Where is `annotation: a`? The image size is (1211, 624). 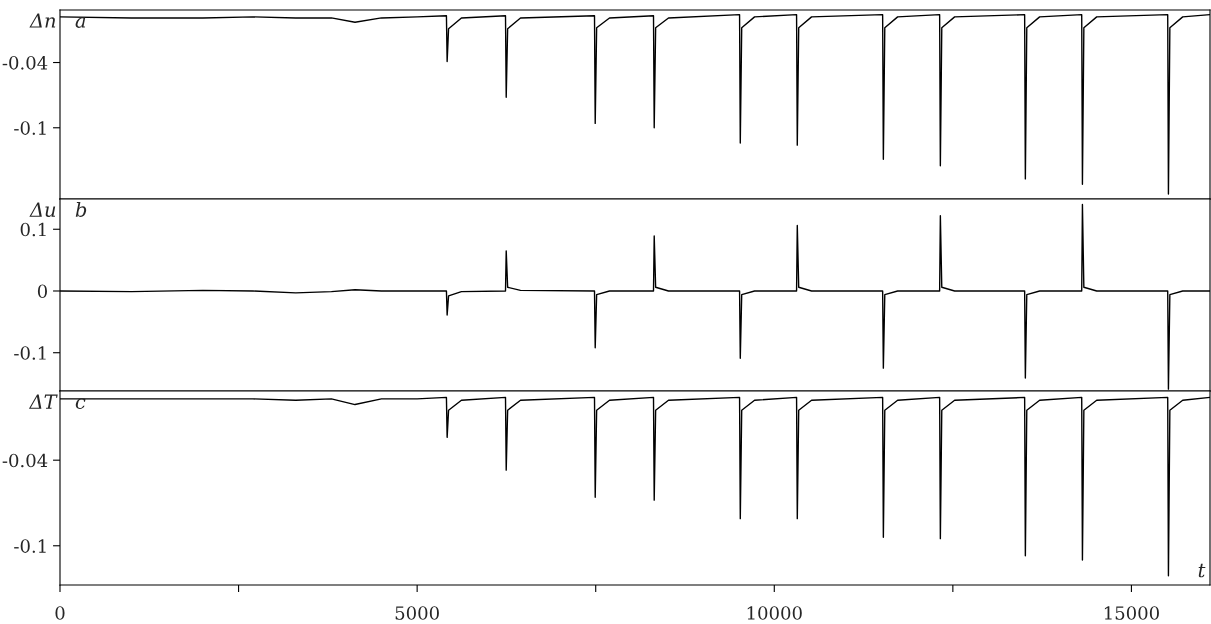 annotation: a is located at coordinates (80, 22).